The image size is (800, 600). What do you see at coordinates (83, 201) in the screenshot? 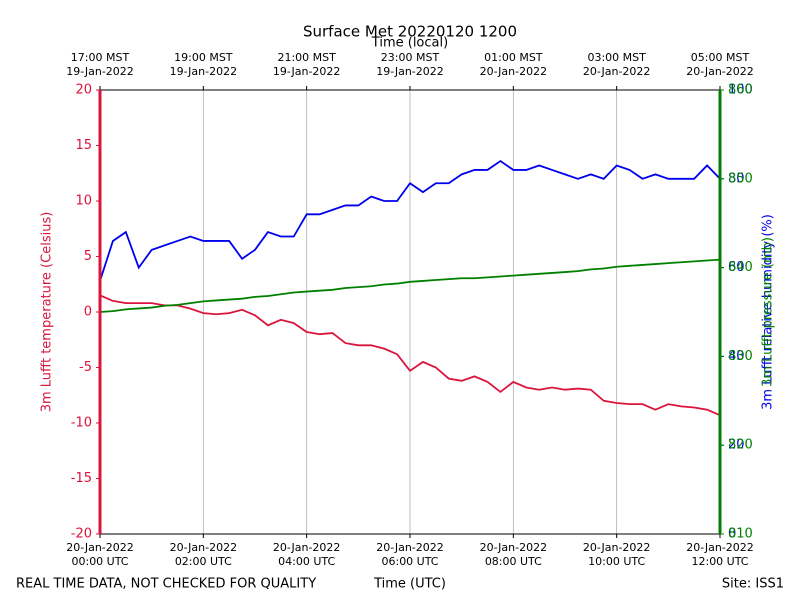
I see `y-tick-label: 10` at bounding box center [83, 201].